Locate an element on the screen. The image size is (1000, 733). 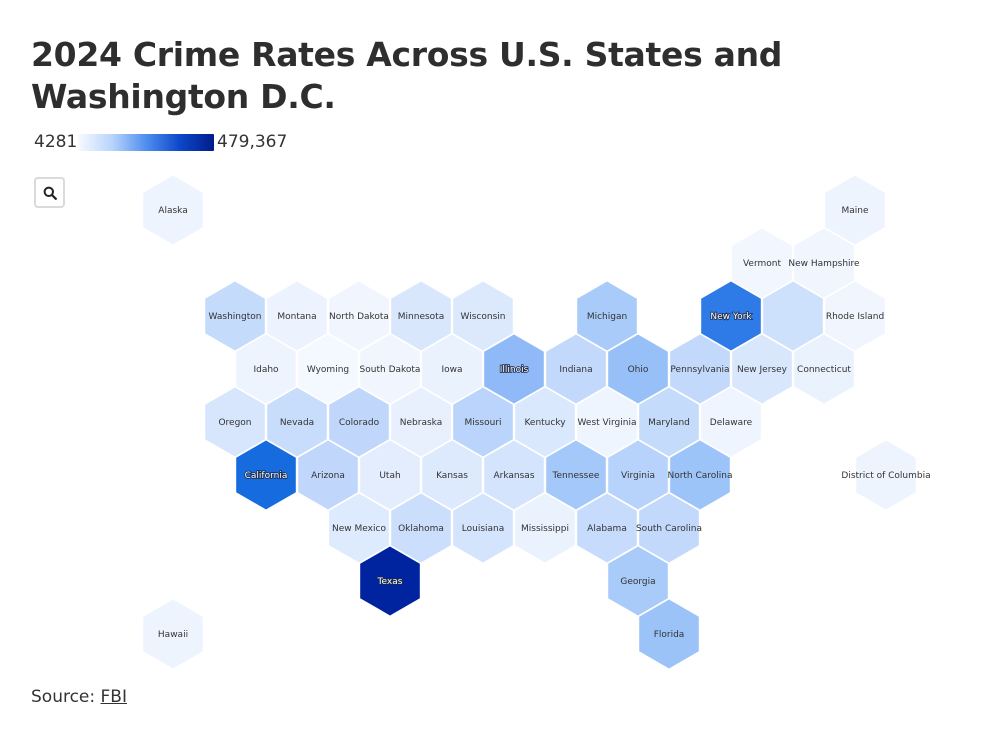
state-north-dakota: North Dakota is located at coordinates (359, 316).